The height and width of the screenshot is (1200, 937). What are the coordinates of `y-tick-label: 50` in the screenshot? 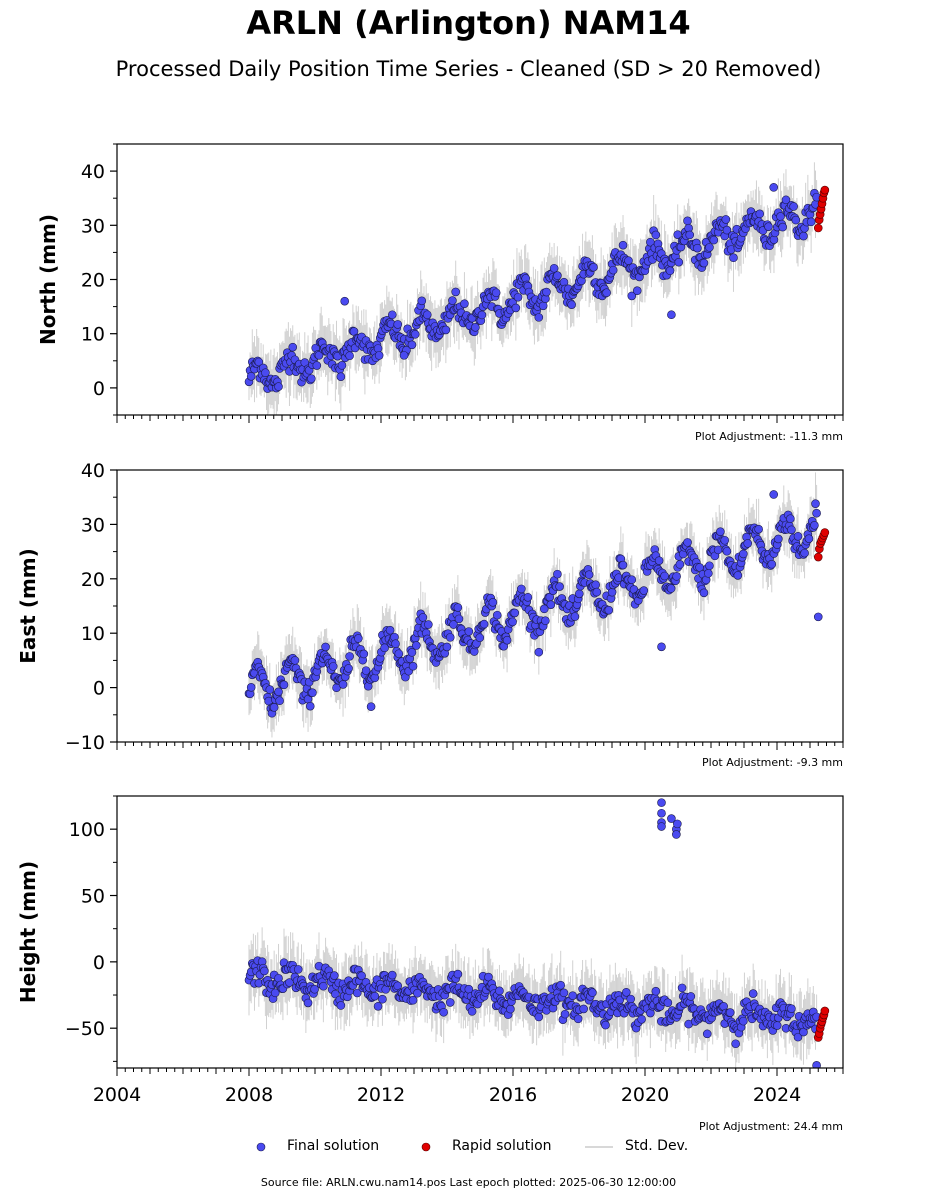 It's located at (93, 897).